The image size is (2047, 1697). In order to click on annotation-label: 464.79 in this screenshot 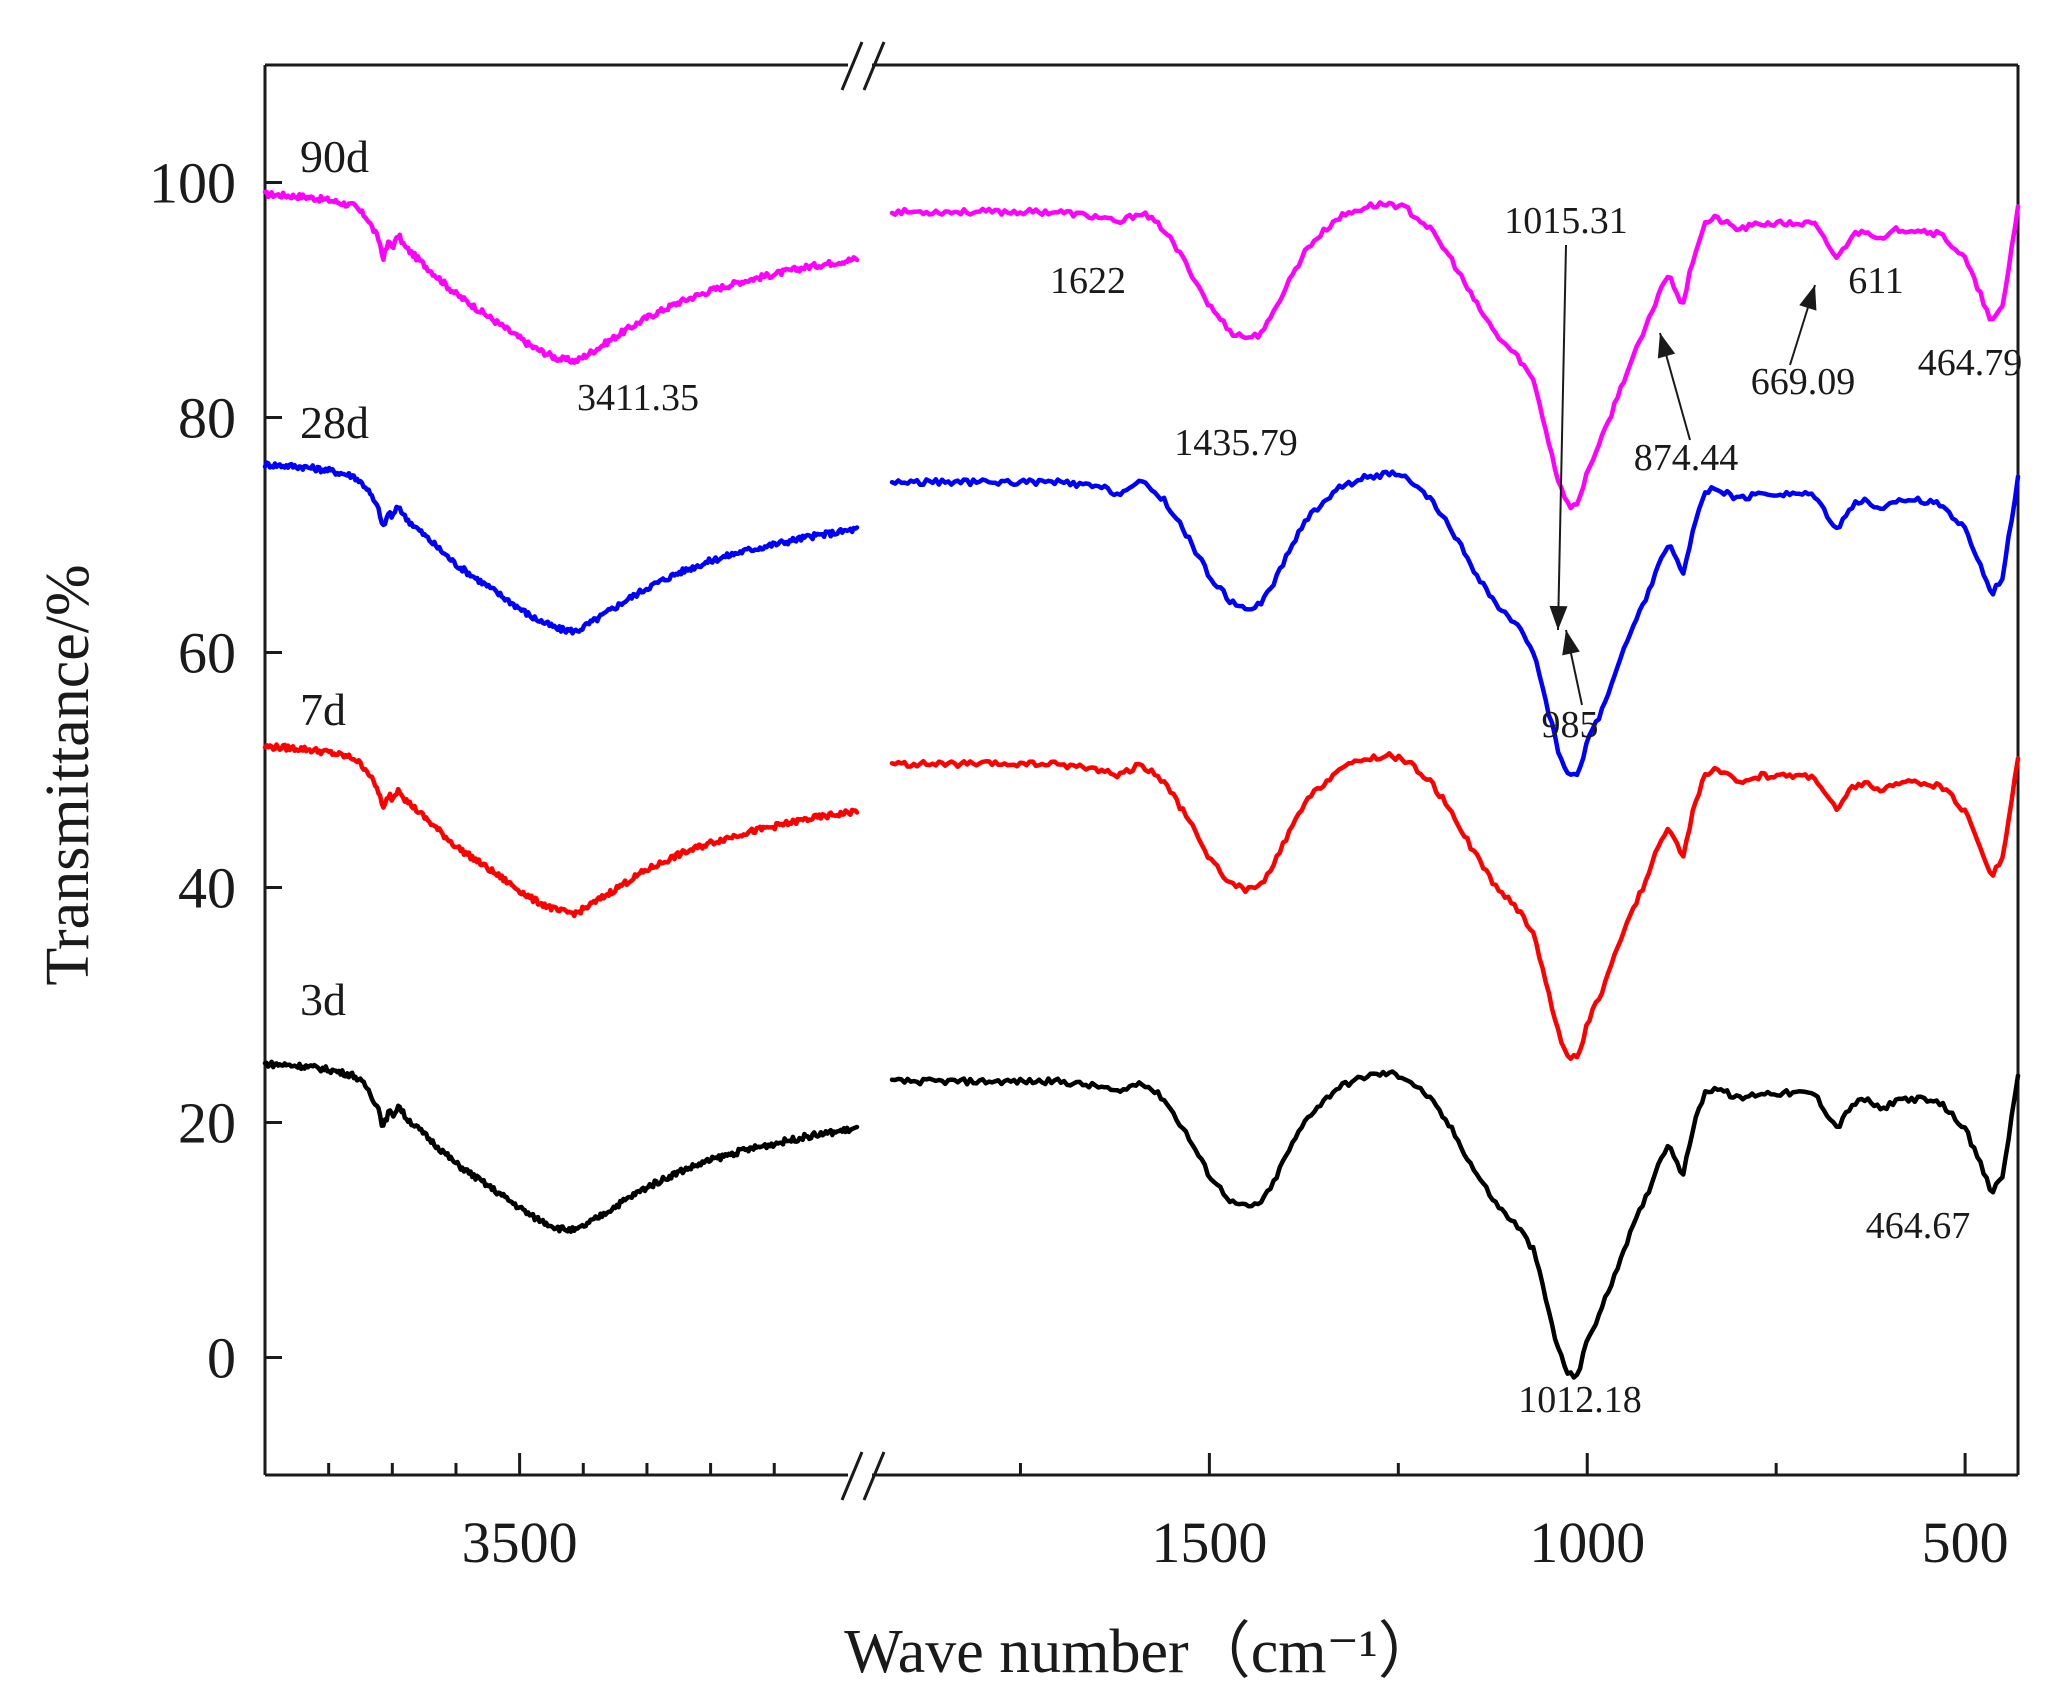, I will do `click(1970, 363)`.